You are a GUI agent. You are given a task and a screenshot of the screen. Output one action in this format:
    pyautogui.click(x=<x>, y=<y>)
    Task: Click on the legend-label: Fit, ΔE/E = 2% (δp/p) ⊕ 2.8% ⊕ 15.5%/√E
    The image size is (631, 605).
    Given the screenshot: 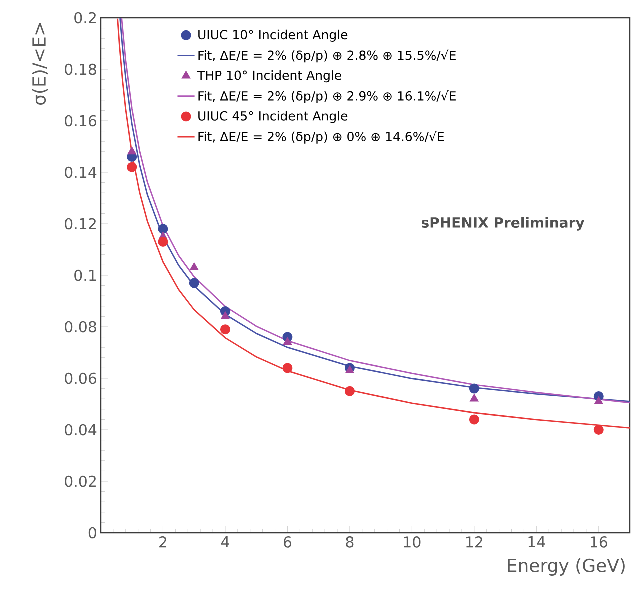 What is the action you would take?
    pyautogui.click(x=327, y=56)
    